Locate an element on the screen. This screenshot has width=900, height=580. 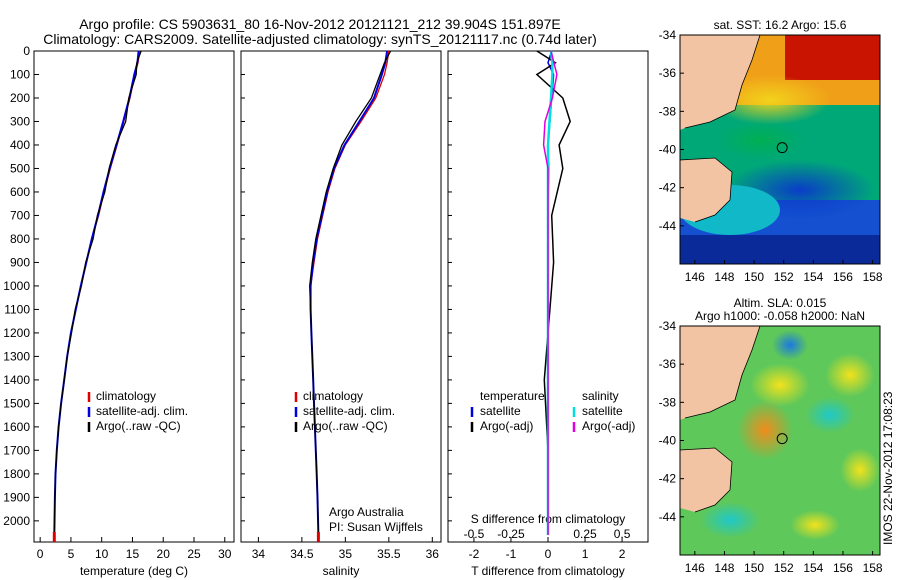
x-tick-label: 2 is located at coordinates (622, 554).